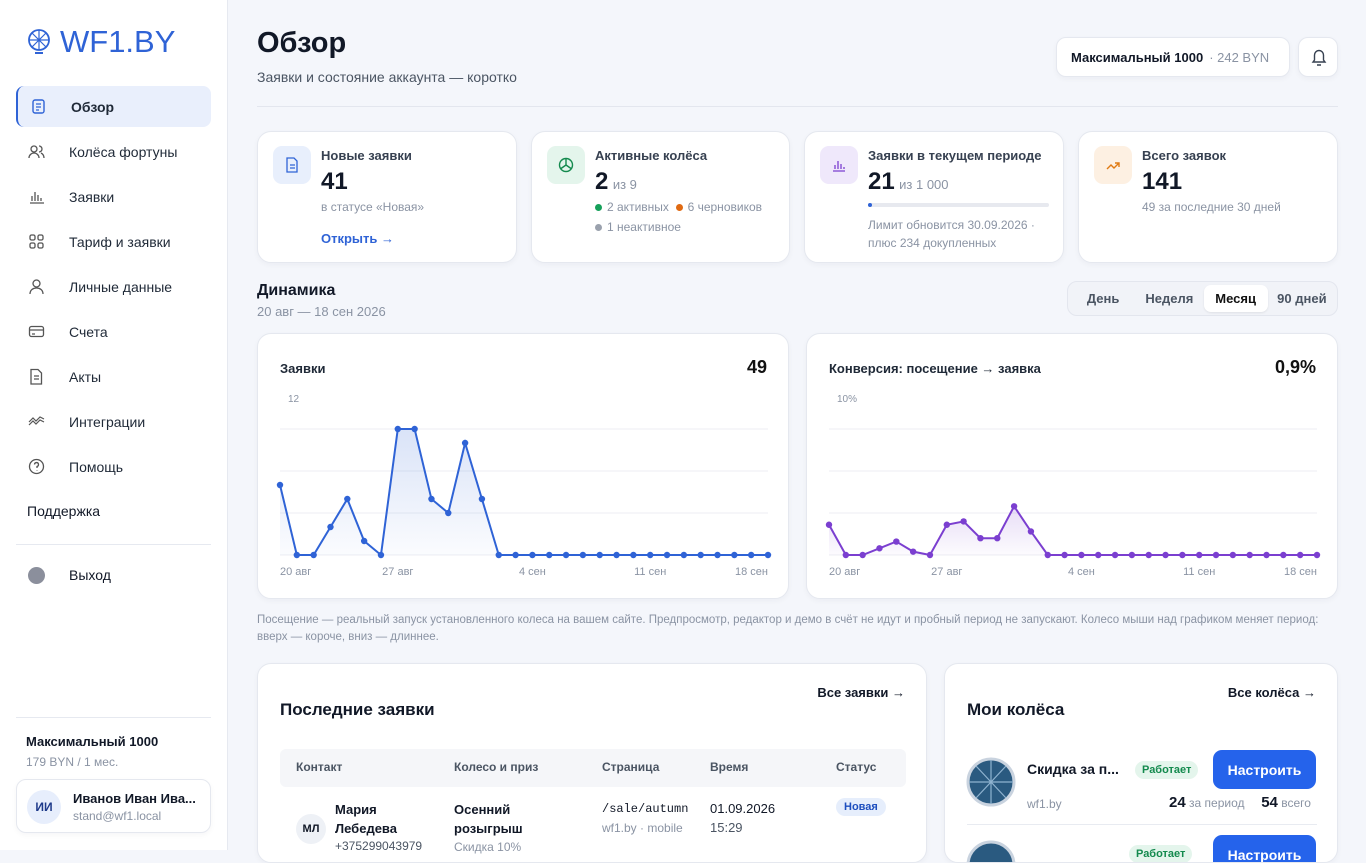 This screenshot has width=1366, height=863. Describe the element at coordinates (991, 782) in the screenshot. I see `wheel-icon` at that location.